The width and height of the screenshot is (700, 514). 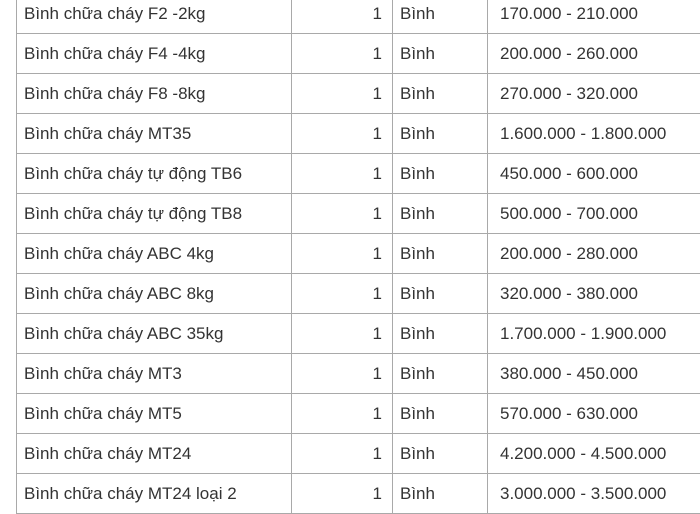 I want to click on price-range-cell: 170.000 - 210.000, so click(x=593, y=17).